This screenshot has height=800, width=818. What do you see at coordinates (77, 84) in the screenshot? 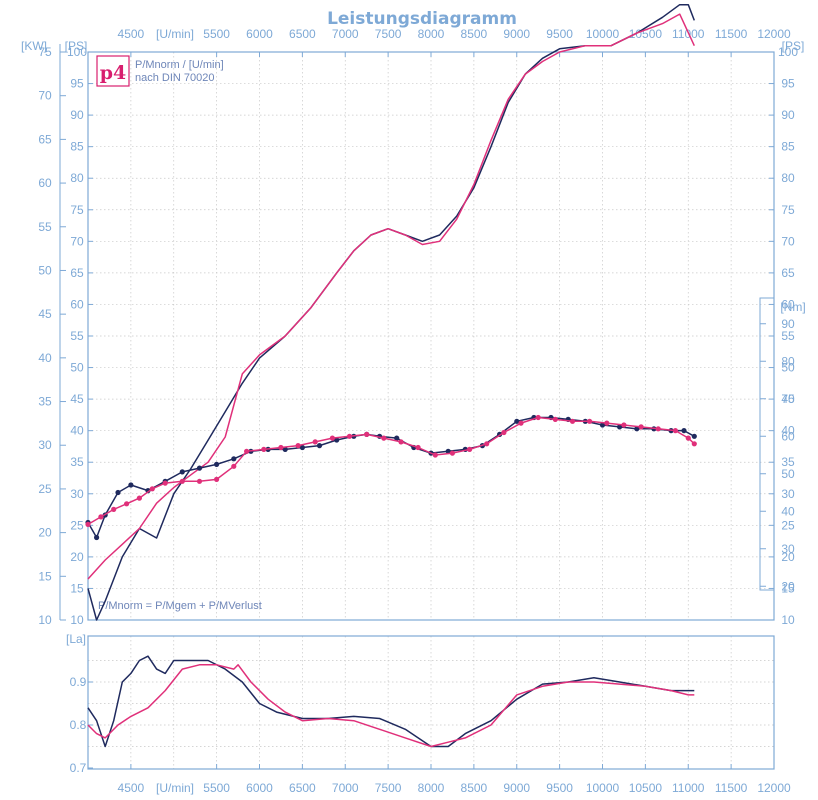
I see `ps-tick-label-left: 95` at bounding box center [77, 84].